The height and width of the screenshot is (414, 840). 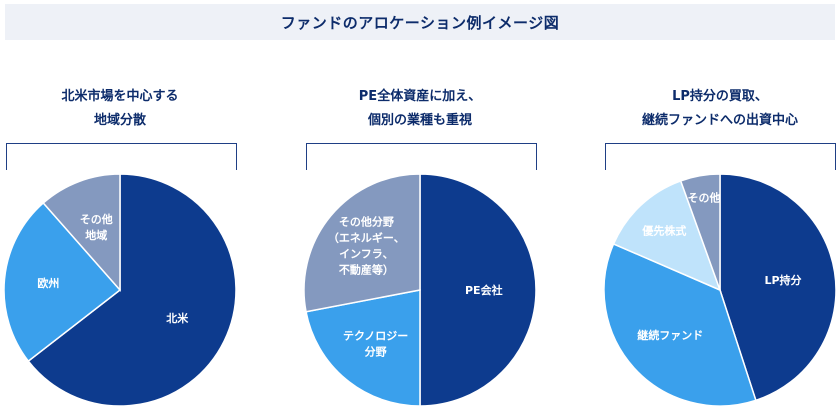 I want to click on pie-2-slice-3-label: その他分野（エネルギー、インフラ、不動産等）, so click(x=366, y=245).